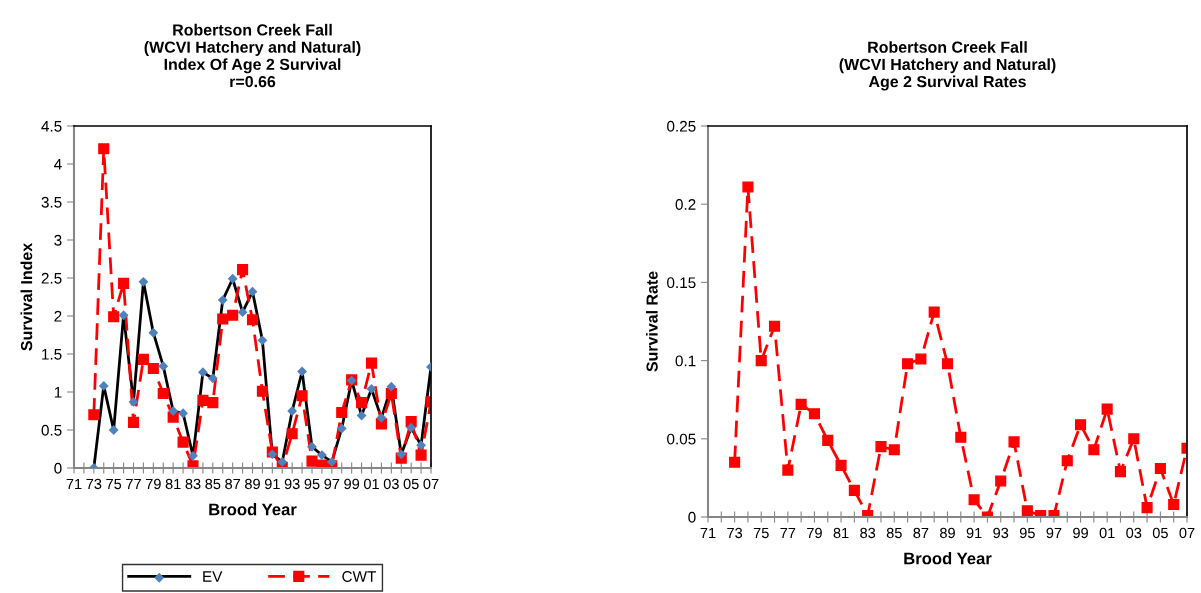 The image size is (1201, 593). I want to click on legend-label: EV, so click(213, 576).